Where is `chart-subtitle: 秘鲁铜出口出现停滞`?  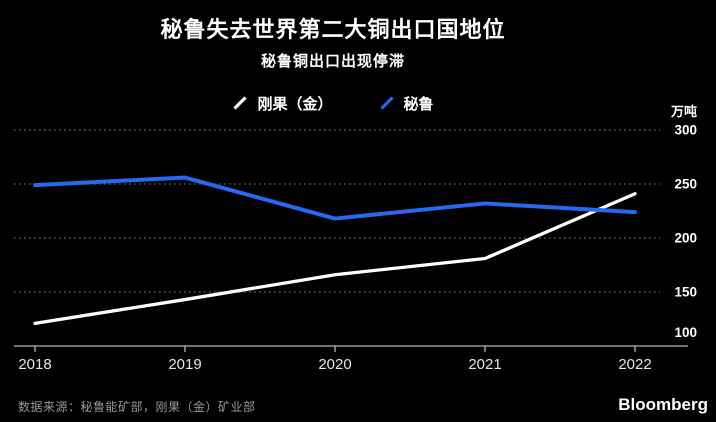
chart-subtitle: 秘鲁铜出口出现停滞 is located at coordinates (332, 61).